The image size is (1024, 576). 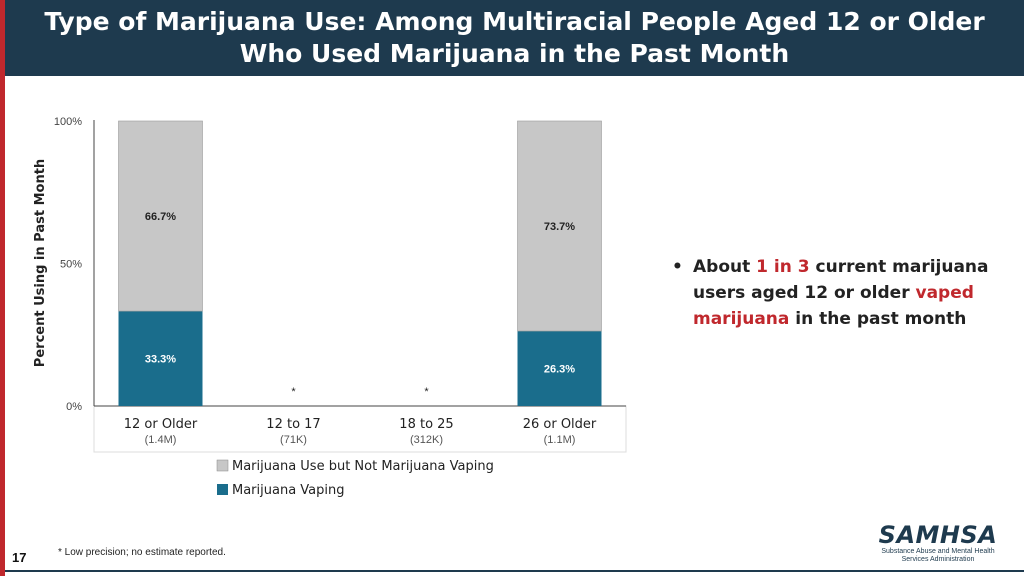 I want to click on legend-label-vaping: Marijuana Vaping, so click(x=288, y=490).